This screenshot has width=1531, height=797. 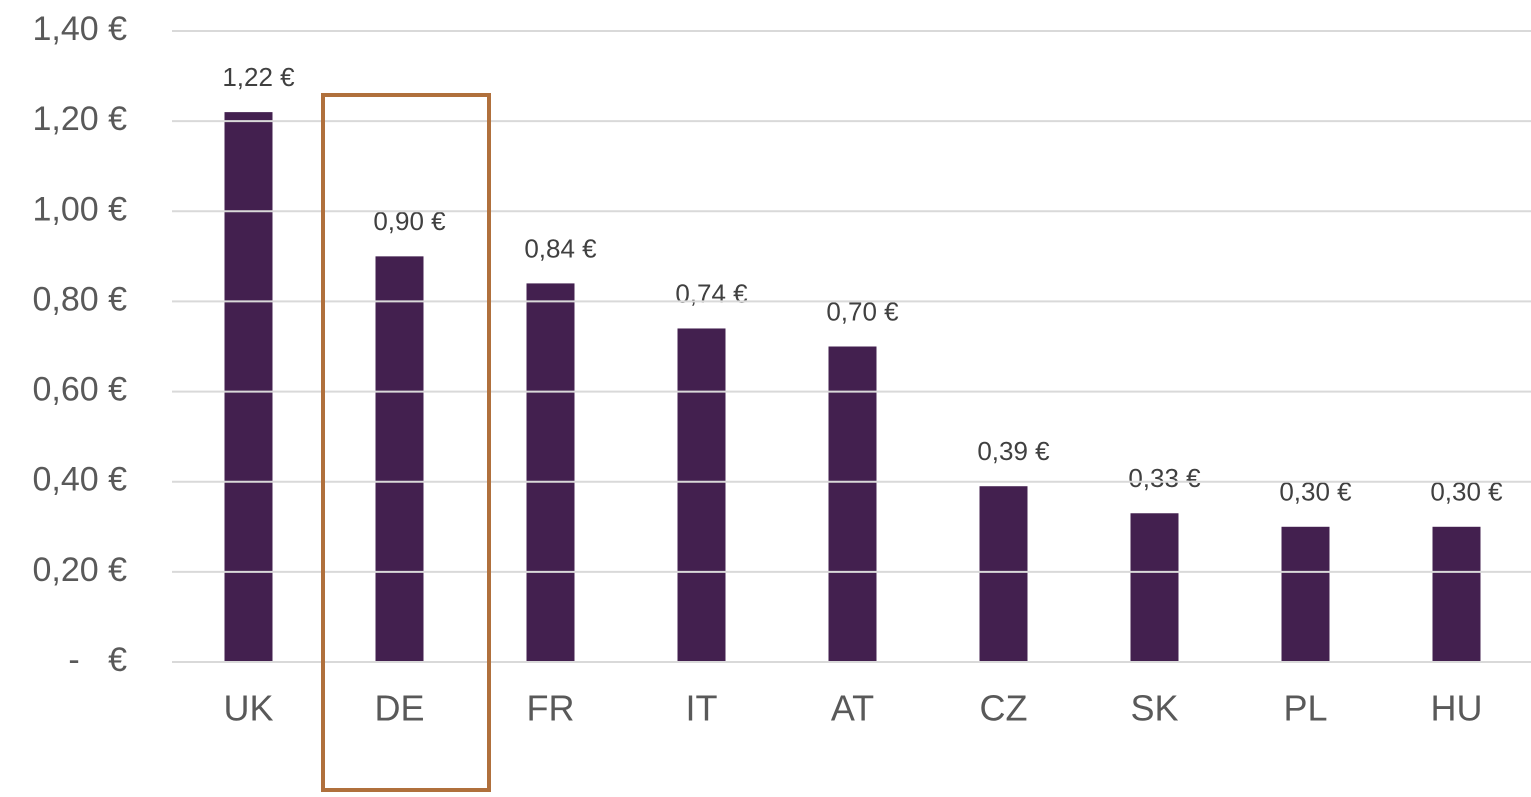 I want to click on y-tick-label: - €, so click(x=97, y=660).